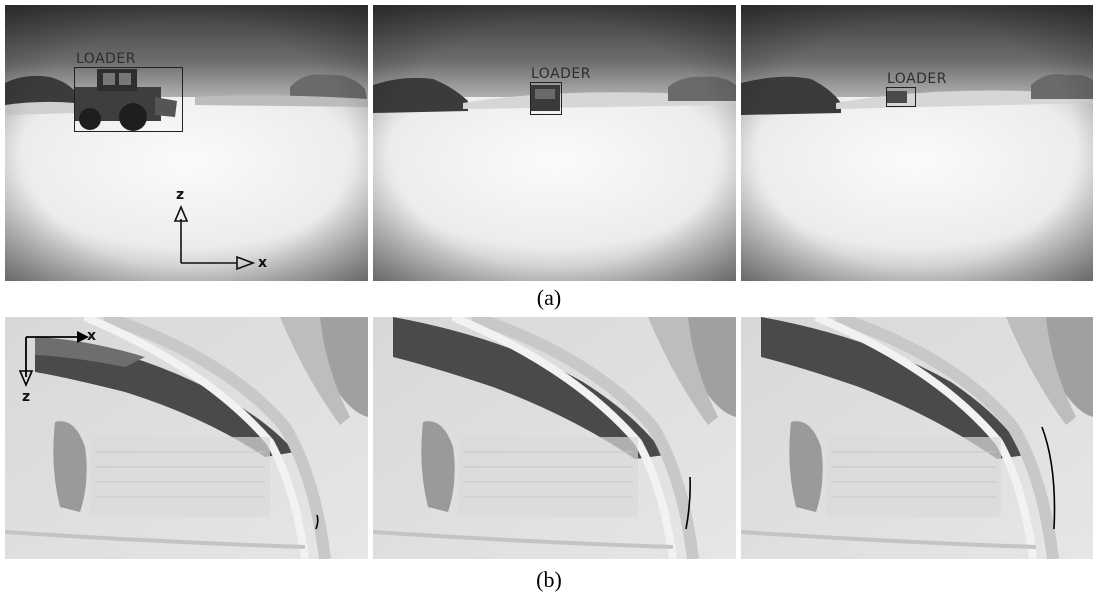  I want to click on z-arrow-icon, so click(26, 379).